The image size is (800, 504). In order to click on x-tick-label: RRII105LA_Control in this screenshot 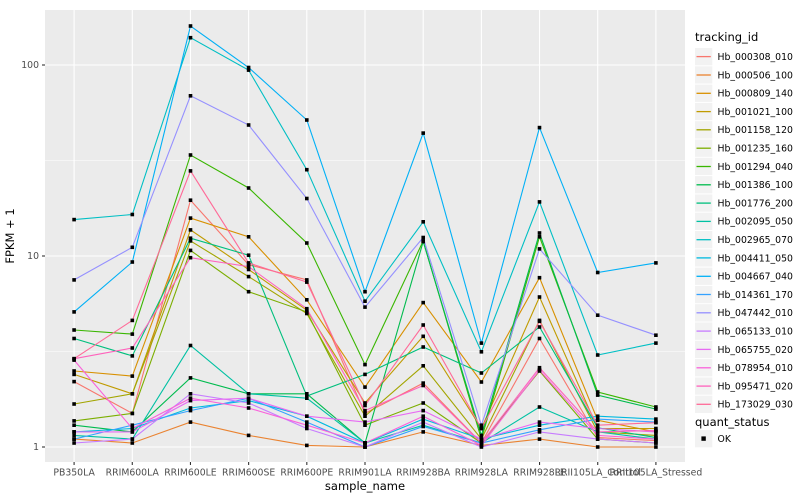, I will do `click(598, 473)`.